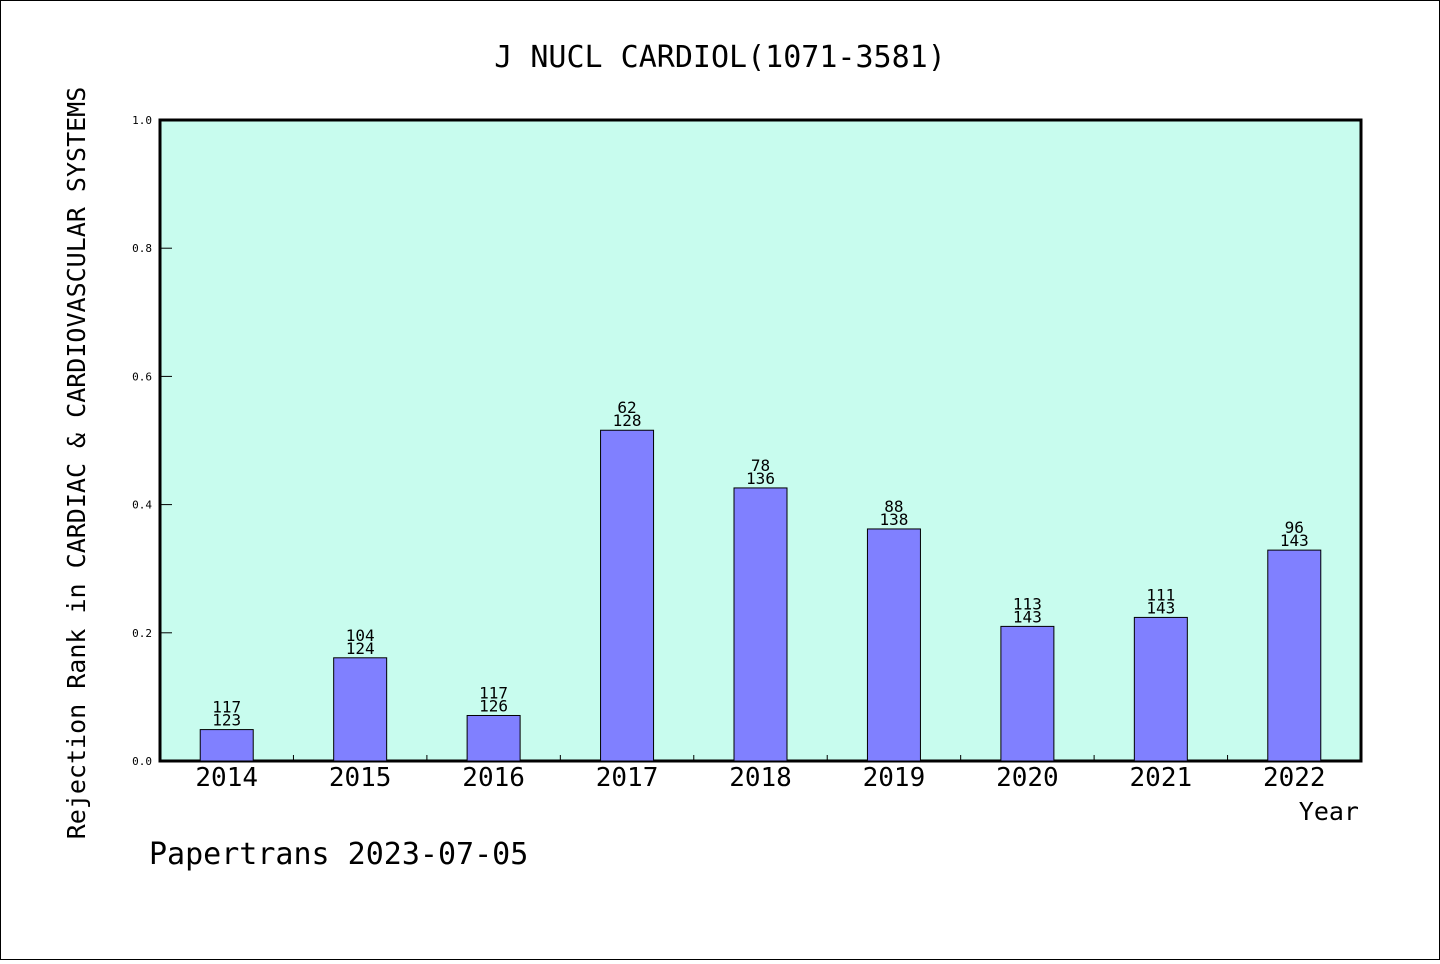 The width and height of the screenshot is (1440, 964). Describe the element at coordinates (493, 705) in the screenshot. I see `bar-total-label: 126` at that location.